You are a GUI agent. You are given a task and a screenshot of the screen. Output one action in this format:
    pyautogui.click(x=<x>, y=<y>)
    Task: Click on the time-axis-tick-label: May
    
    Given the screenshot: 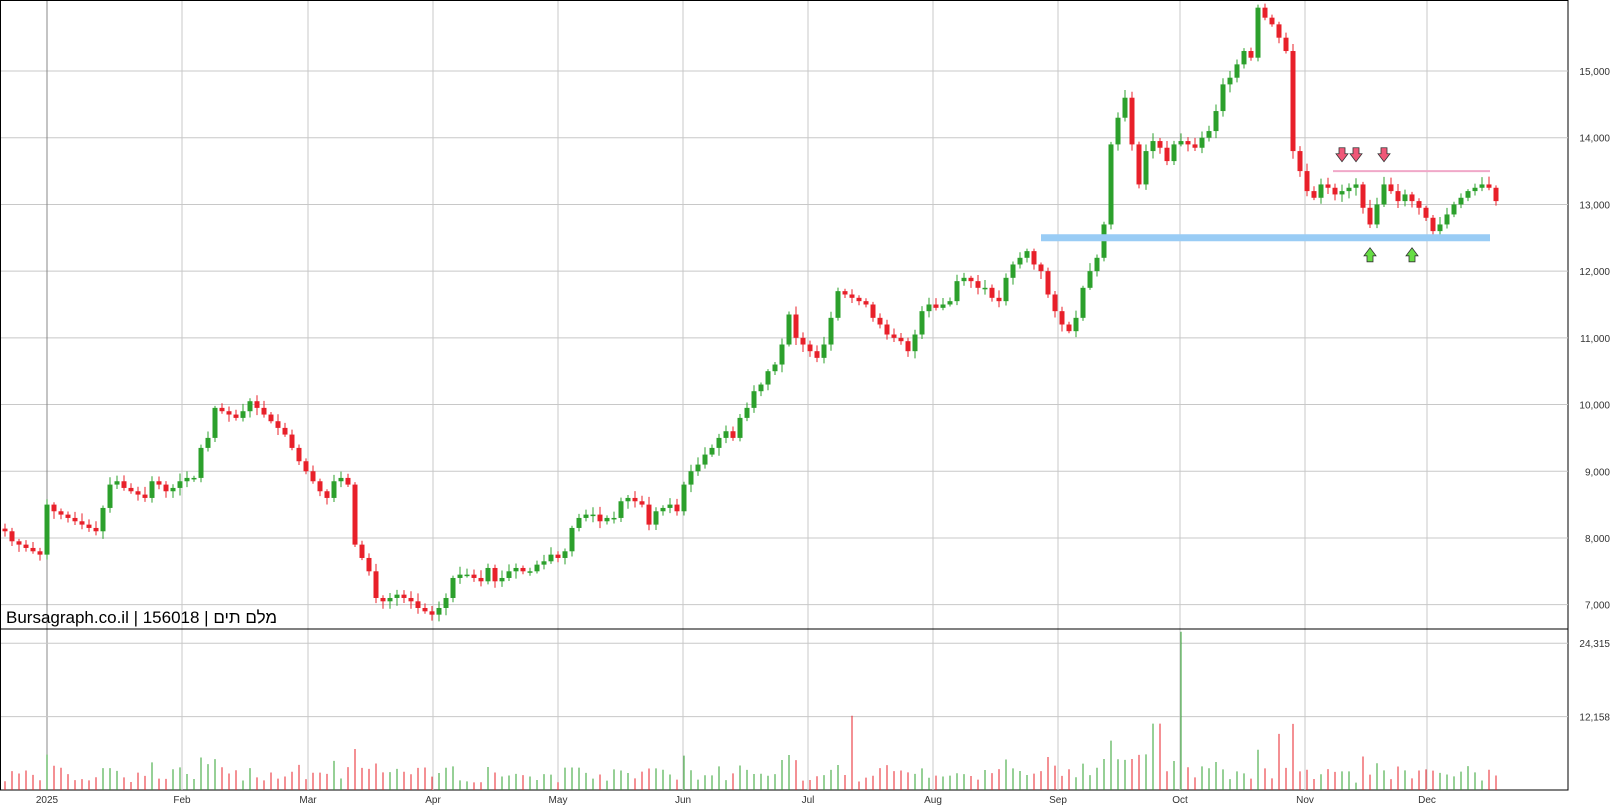 What is the action you would take?
    pyautogui.click(x=558, y=800)
    